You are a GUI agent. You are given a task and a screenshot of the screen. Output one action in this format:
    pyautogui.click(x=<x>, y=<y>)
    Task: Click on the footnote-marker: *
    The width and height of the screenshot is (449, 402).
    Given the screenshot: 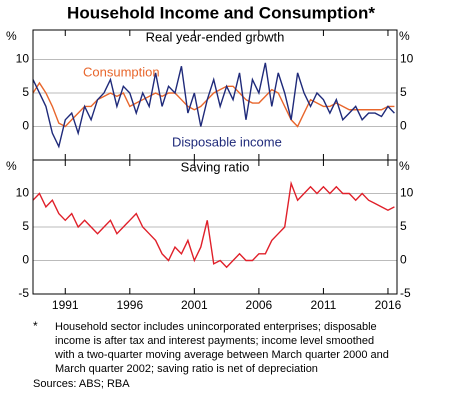 What is the action you would take?
    pyautogui.click(x=35, y=326)
    